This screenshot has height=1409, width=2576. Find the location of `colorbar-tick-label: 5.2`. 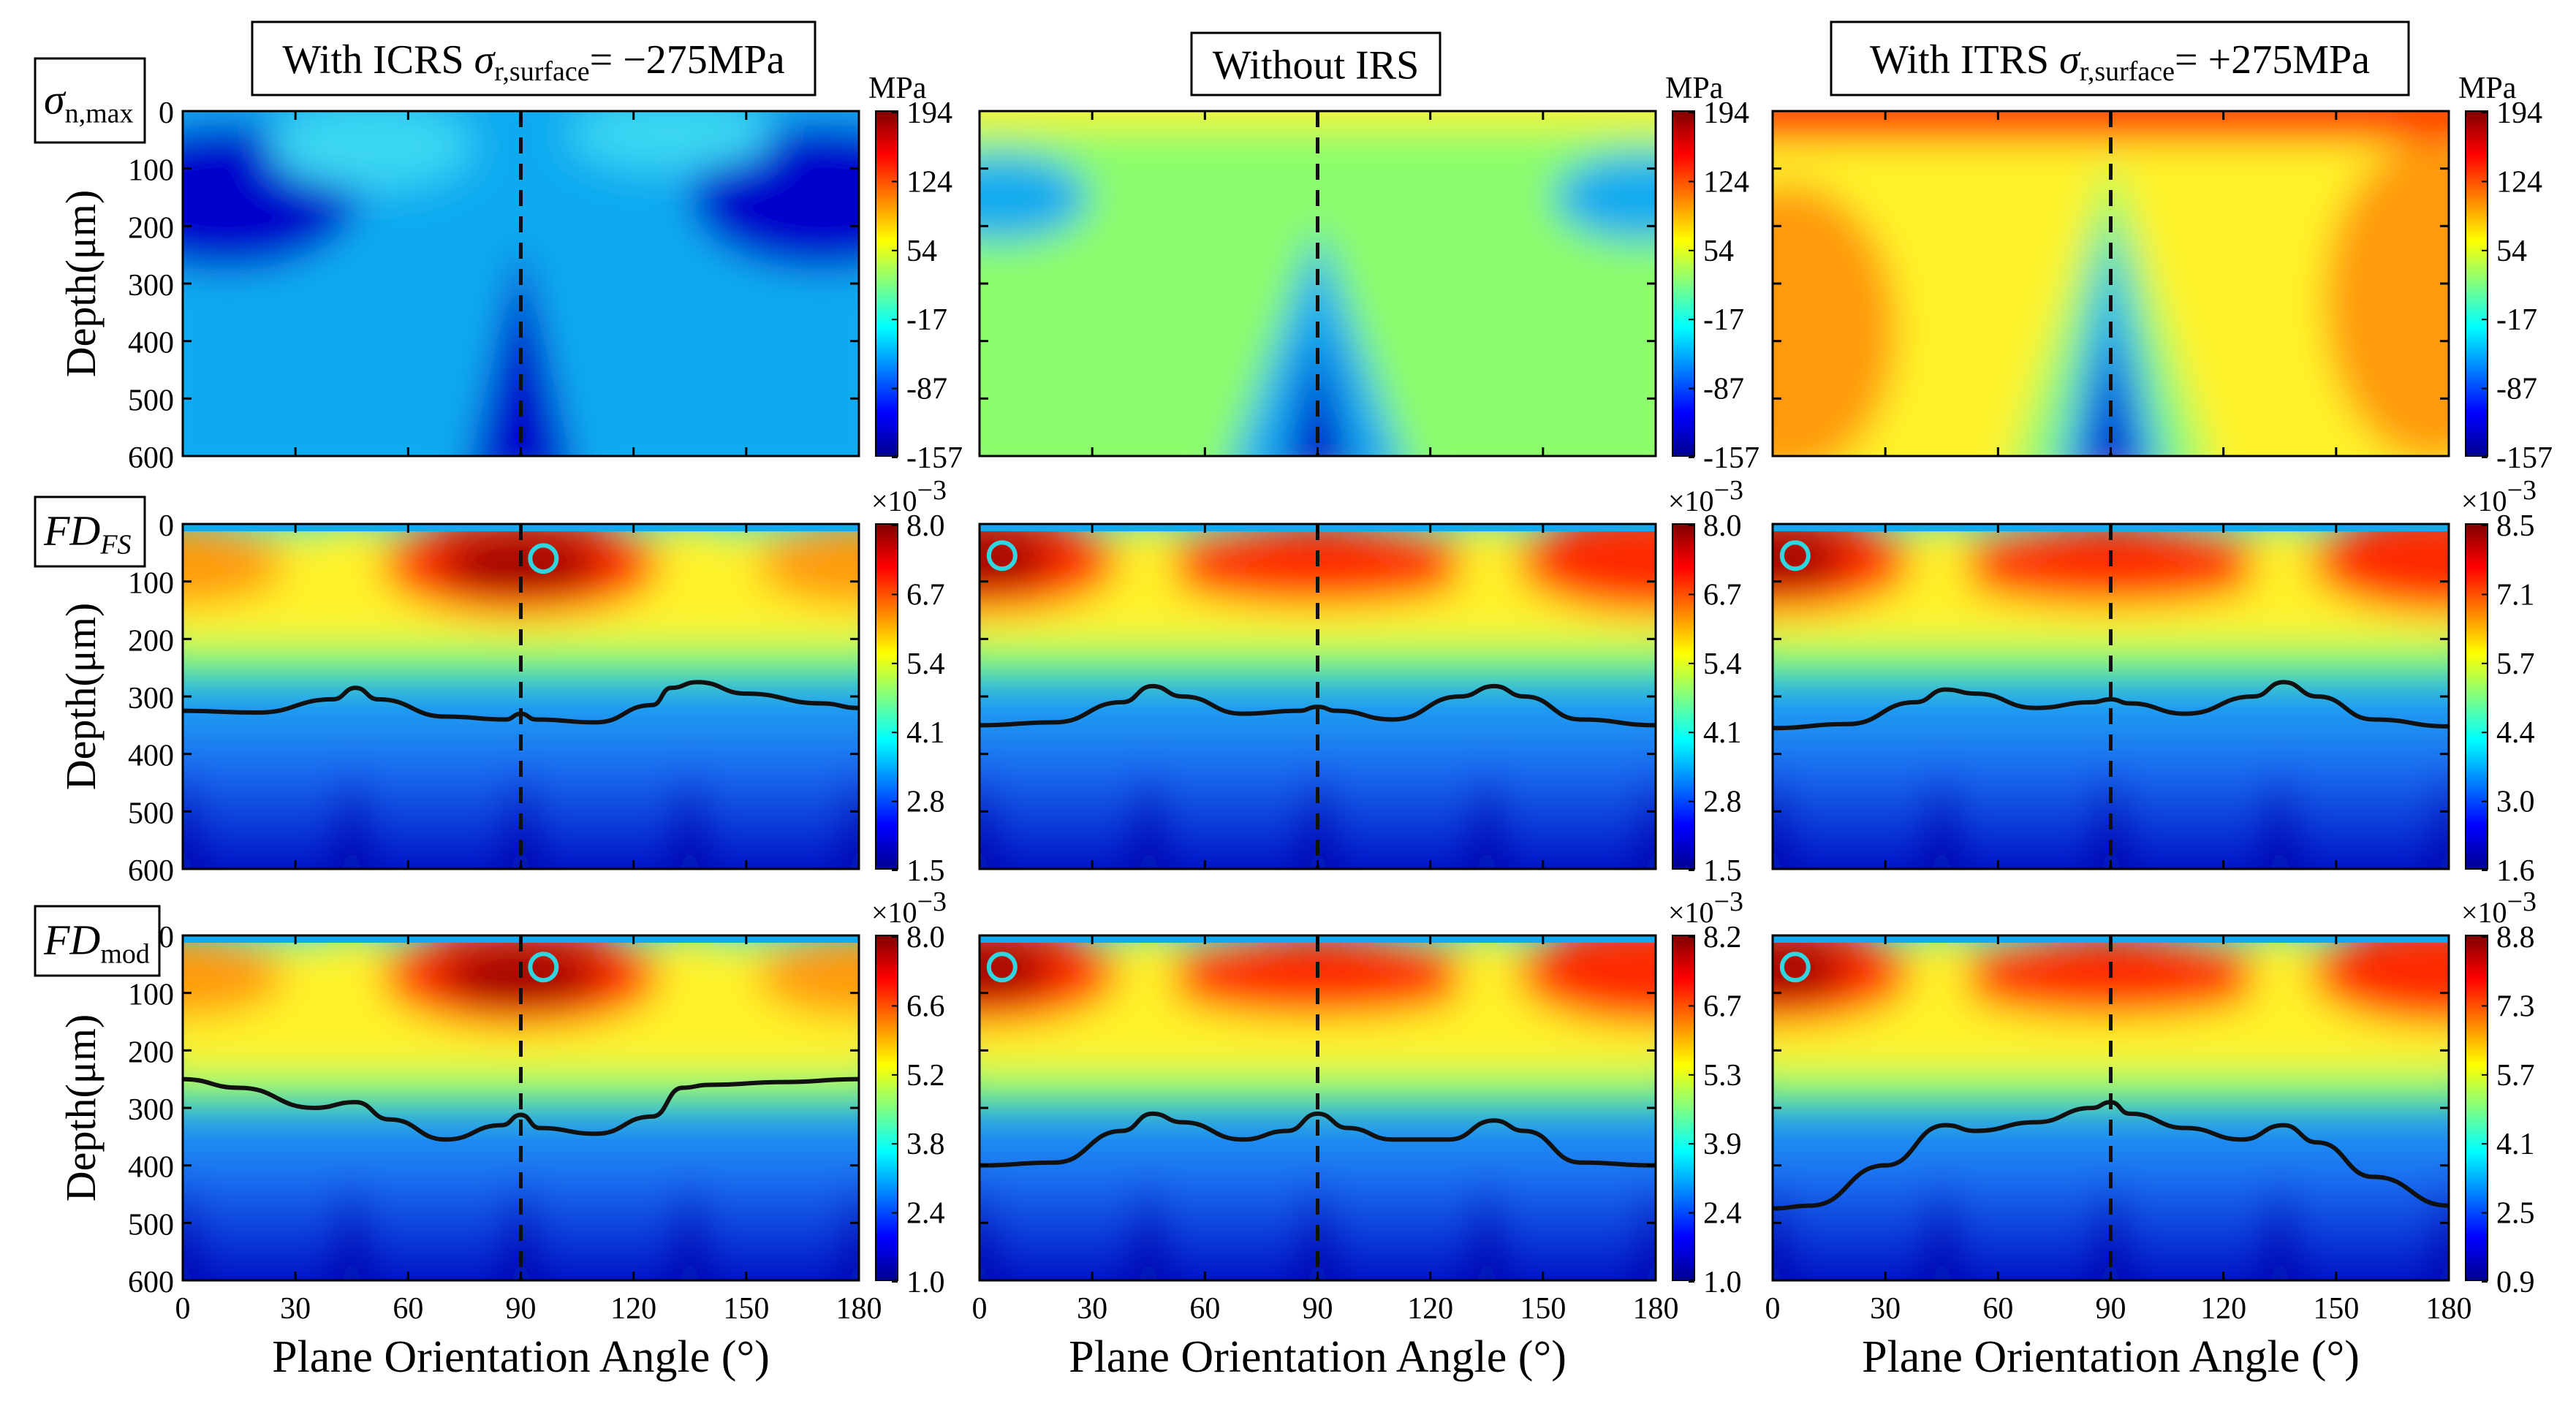

colorbar-tick-label: 5.2 is located at coordinates (925, 1076).